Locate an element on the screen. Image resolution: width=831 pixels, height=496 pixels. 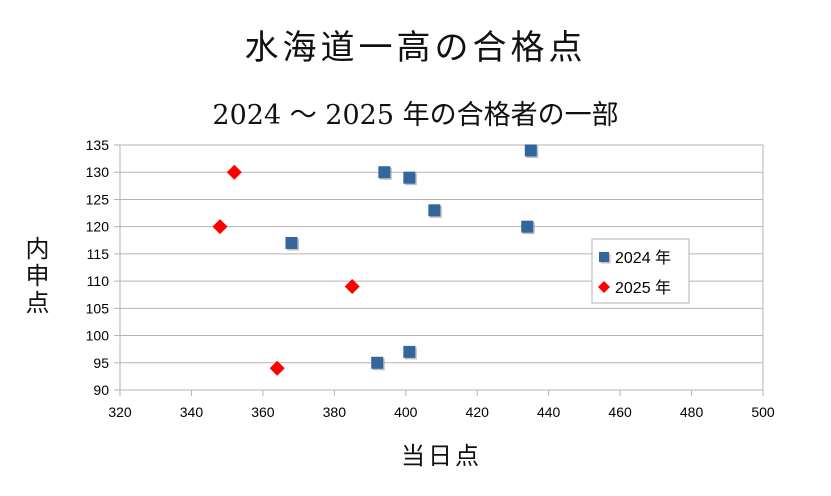
legend-label: 2024 年 is located at coordinates (643, 258).